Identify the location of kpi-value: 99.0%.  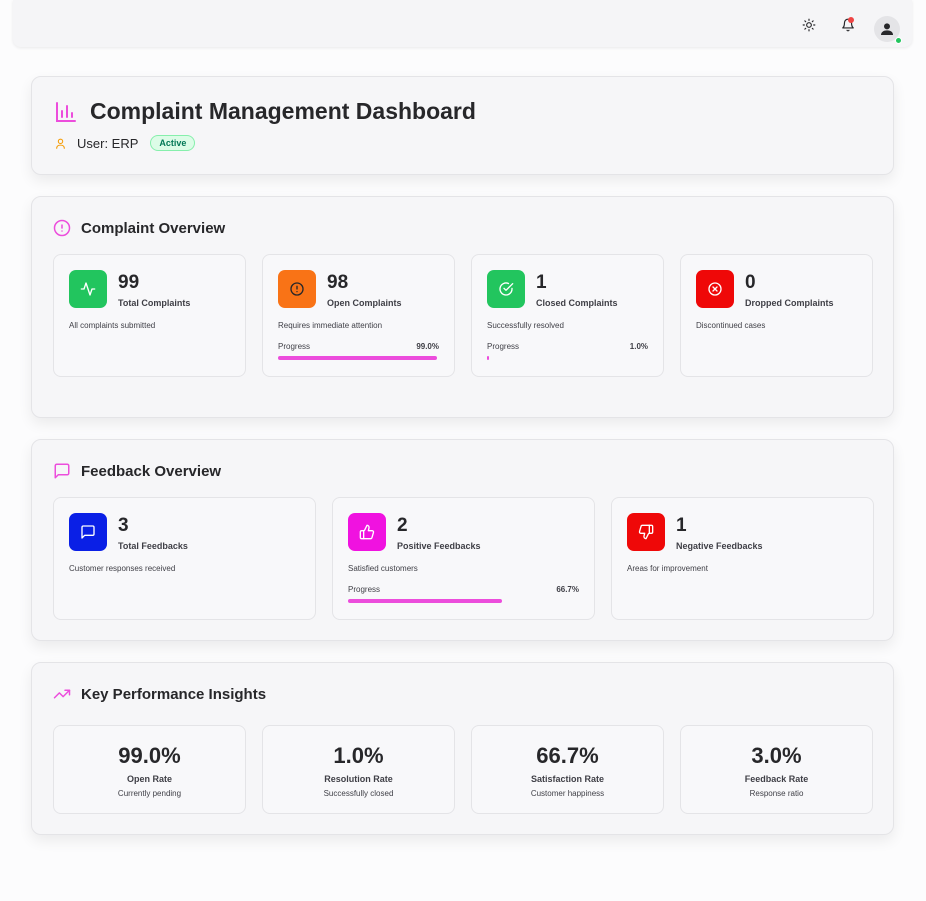
(149, 755).